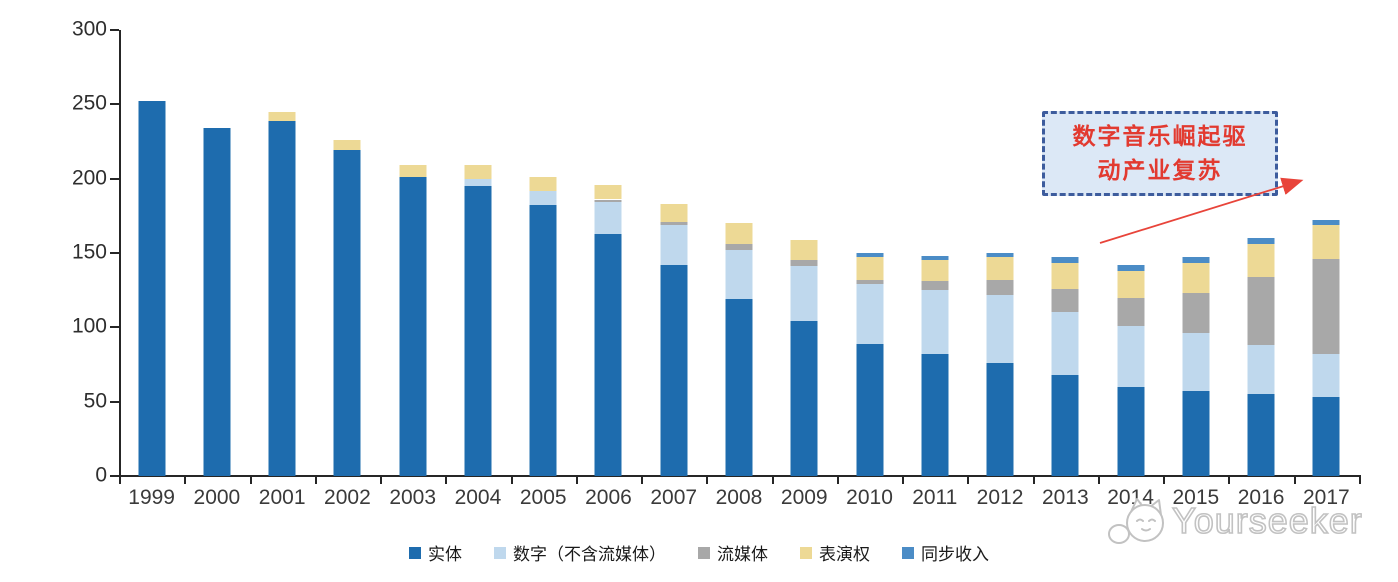  What do you see at coordinates (1267, 520) in the screenshot?
I see `watermark-text: Yourseeker` at bounding box center [1267, 520].